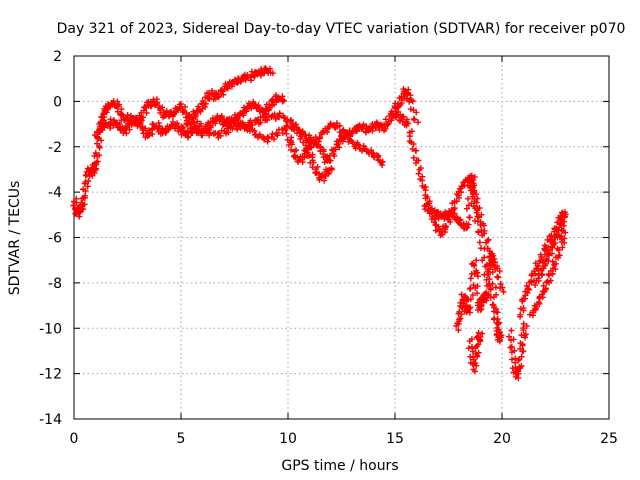  I want to click on x-tick-label: 20, so click(502, 439).